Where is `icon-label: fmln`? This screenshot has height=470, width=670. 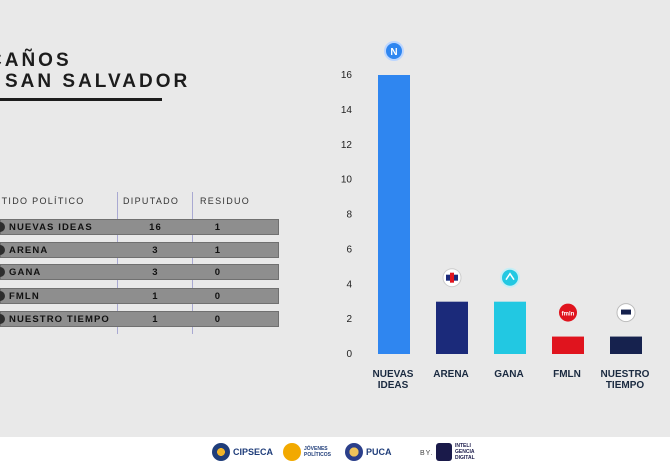
icon-label: fmln is located at coordinates (568, 315).